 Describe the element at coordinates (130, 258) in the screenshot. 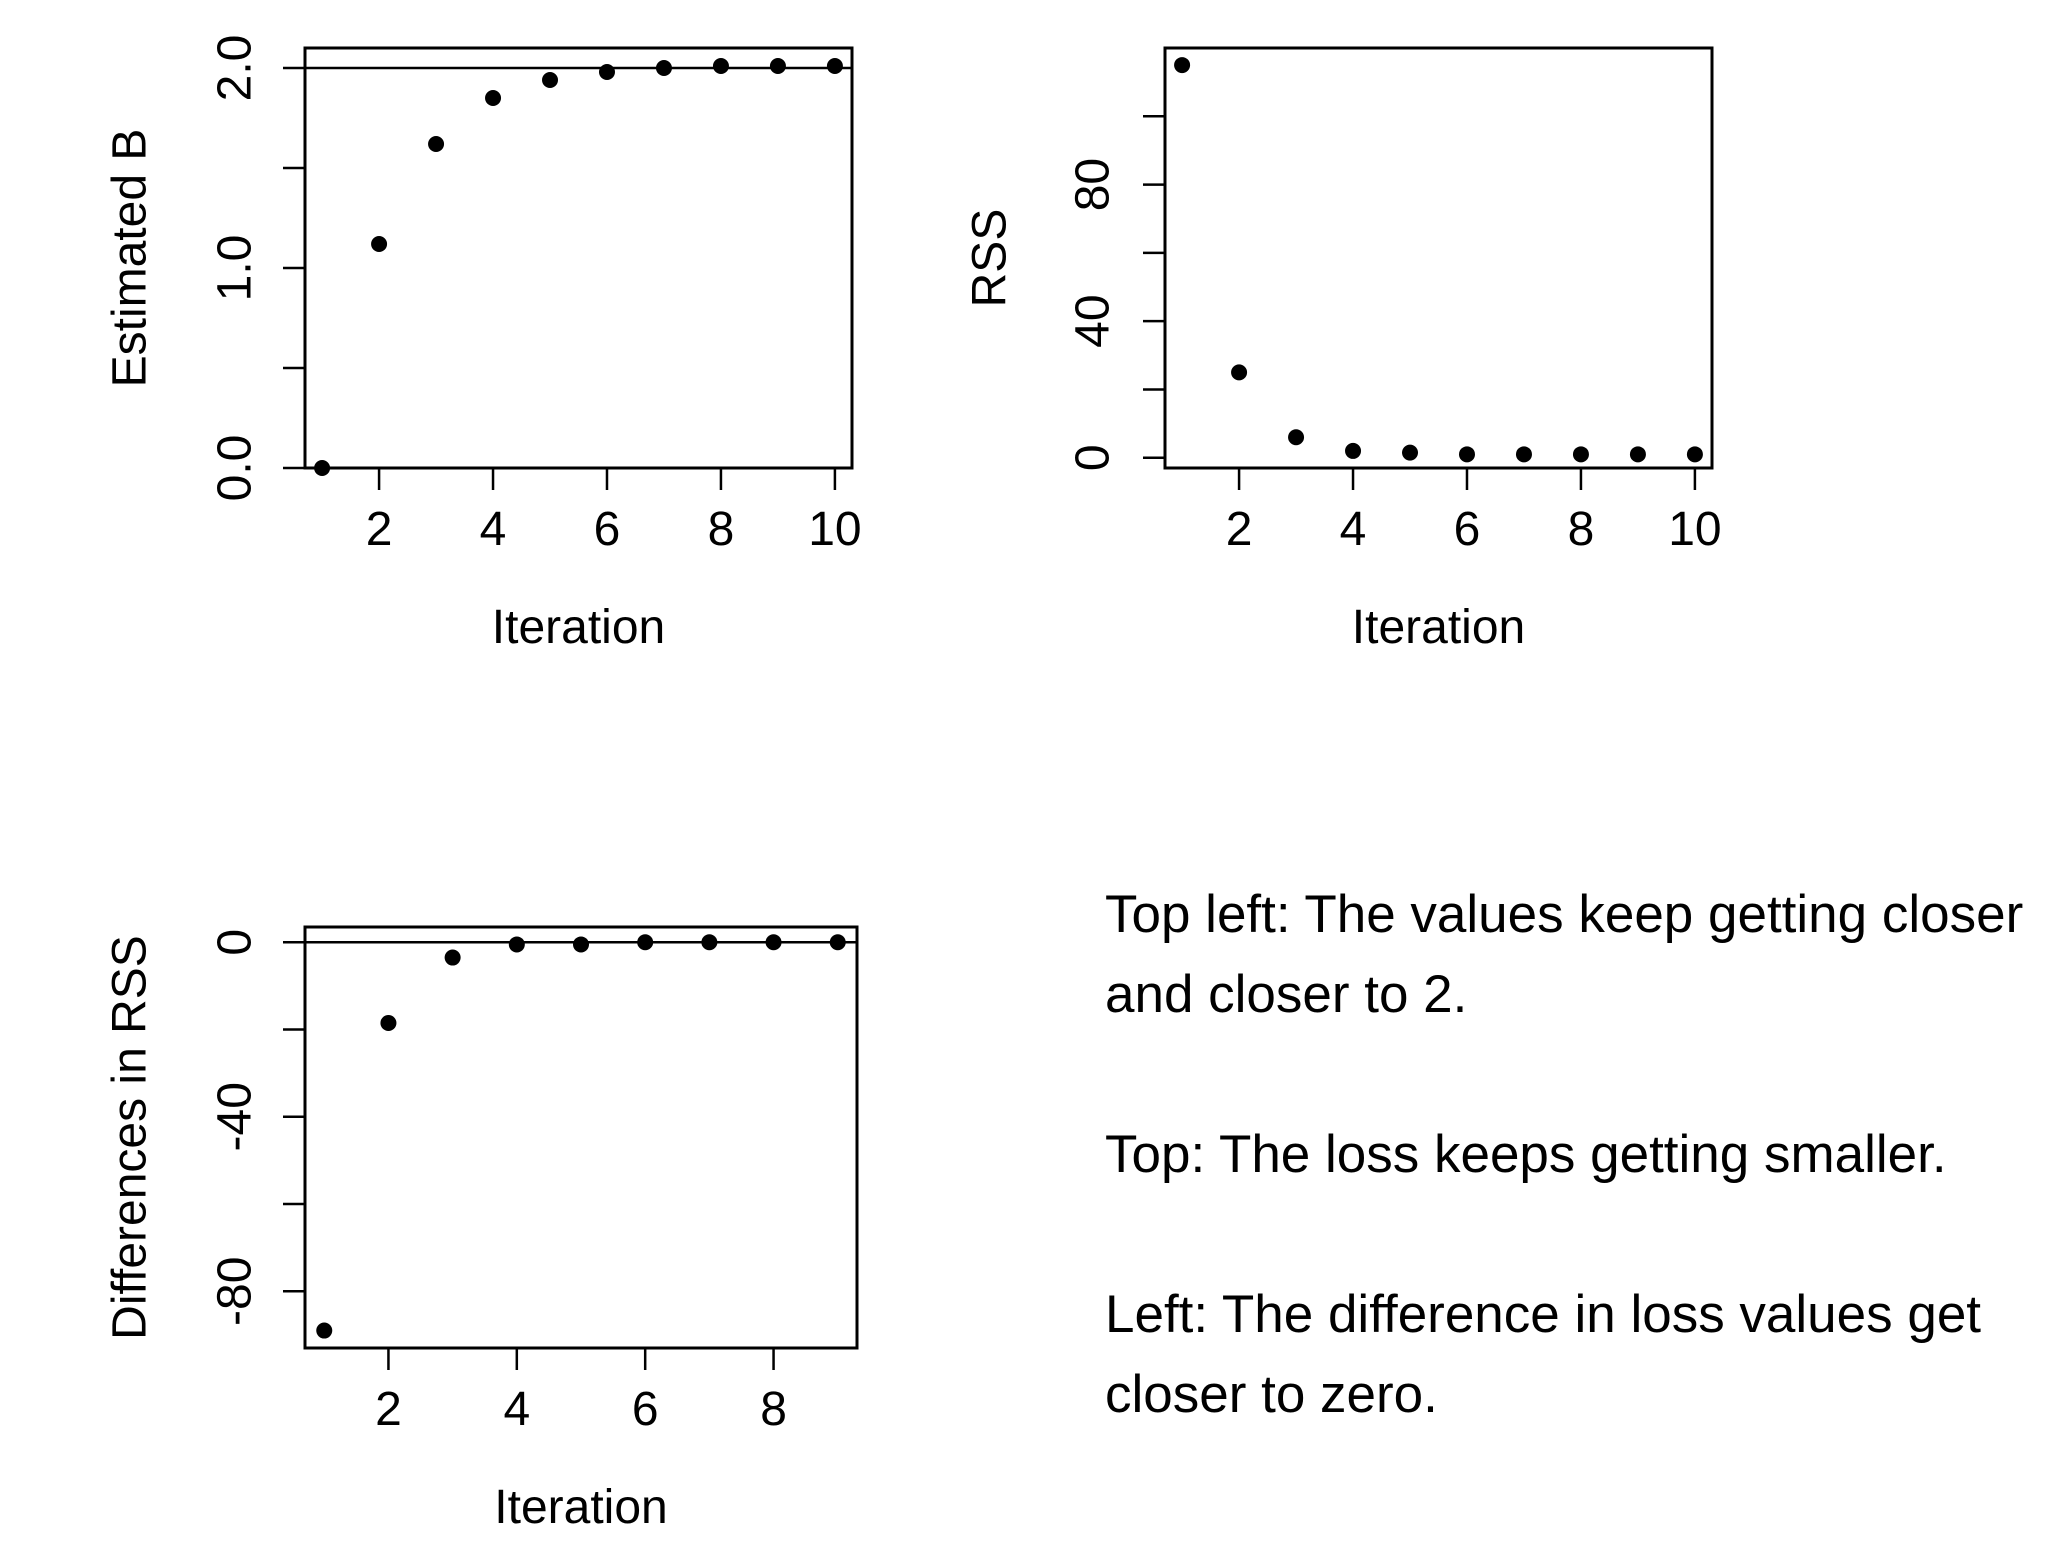

I see `y-axis-title: Estimated B` at that location.